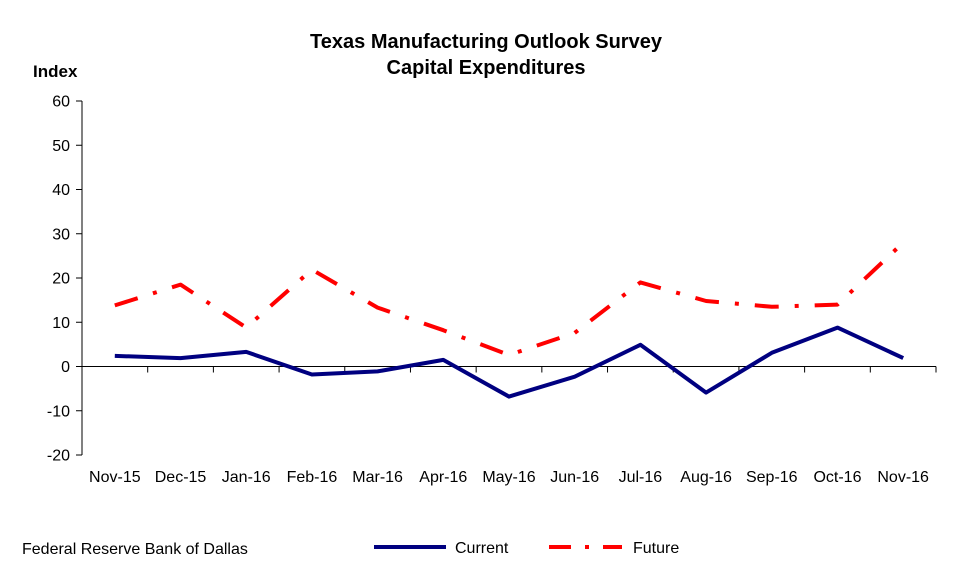 This screenshot has width=980, height=573. What do you see at coordinates (706, 477) in the screenshot?
I see `x-tick-label: Aug-16` at bounding box center [706, 477].